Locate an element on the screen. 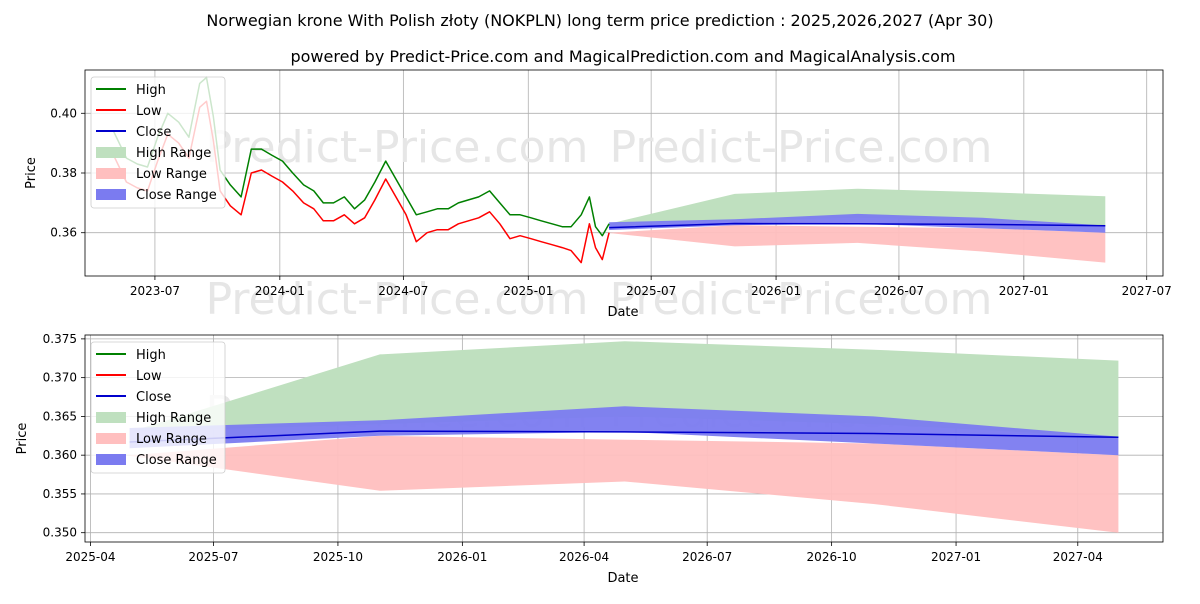  y-tick-label: 0.375 is located at coordinates (60, 339).